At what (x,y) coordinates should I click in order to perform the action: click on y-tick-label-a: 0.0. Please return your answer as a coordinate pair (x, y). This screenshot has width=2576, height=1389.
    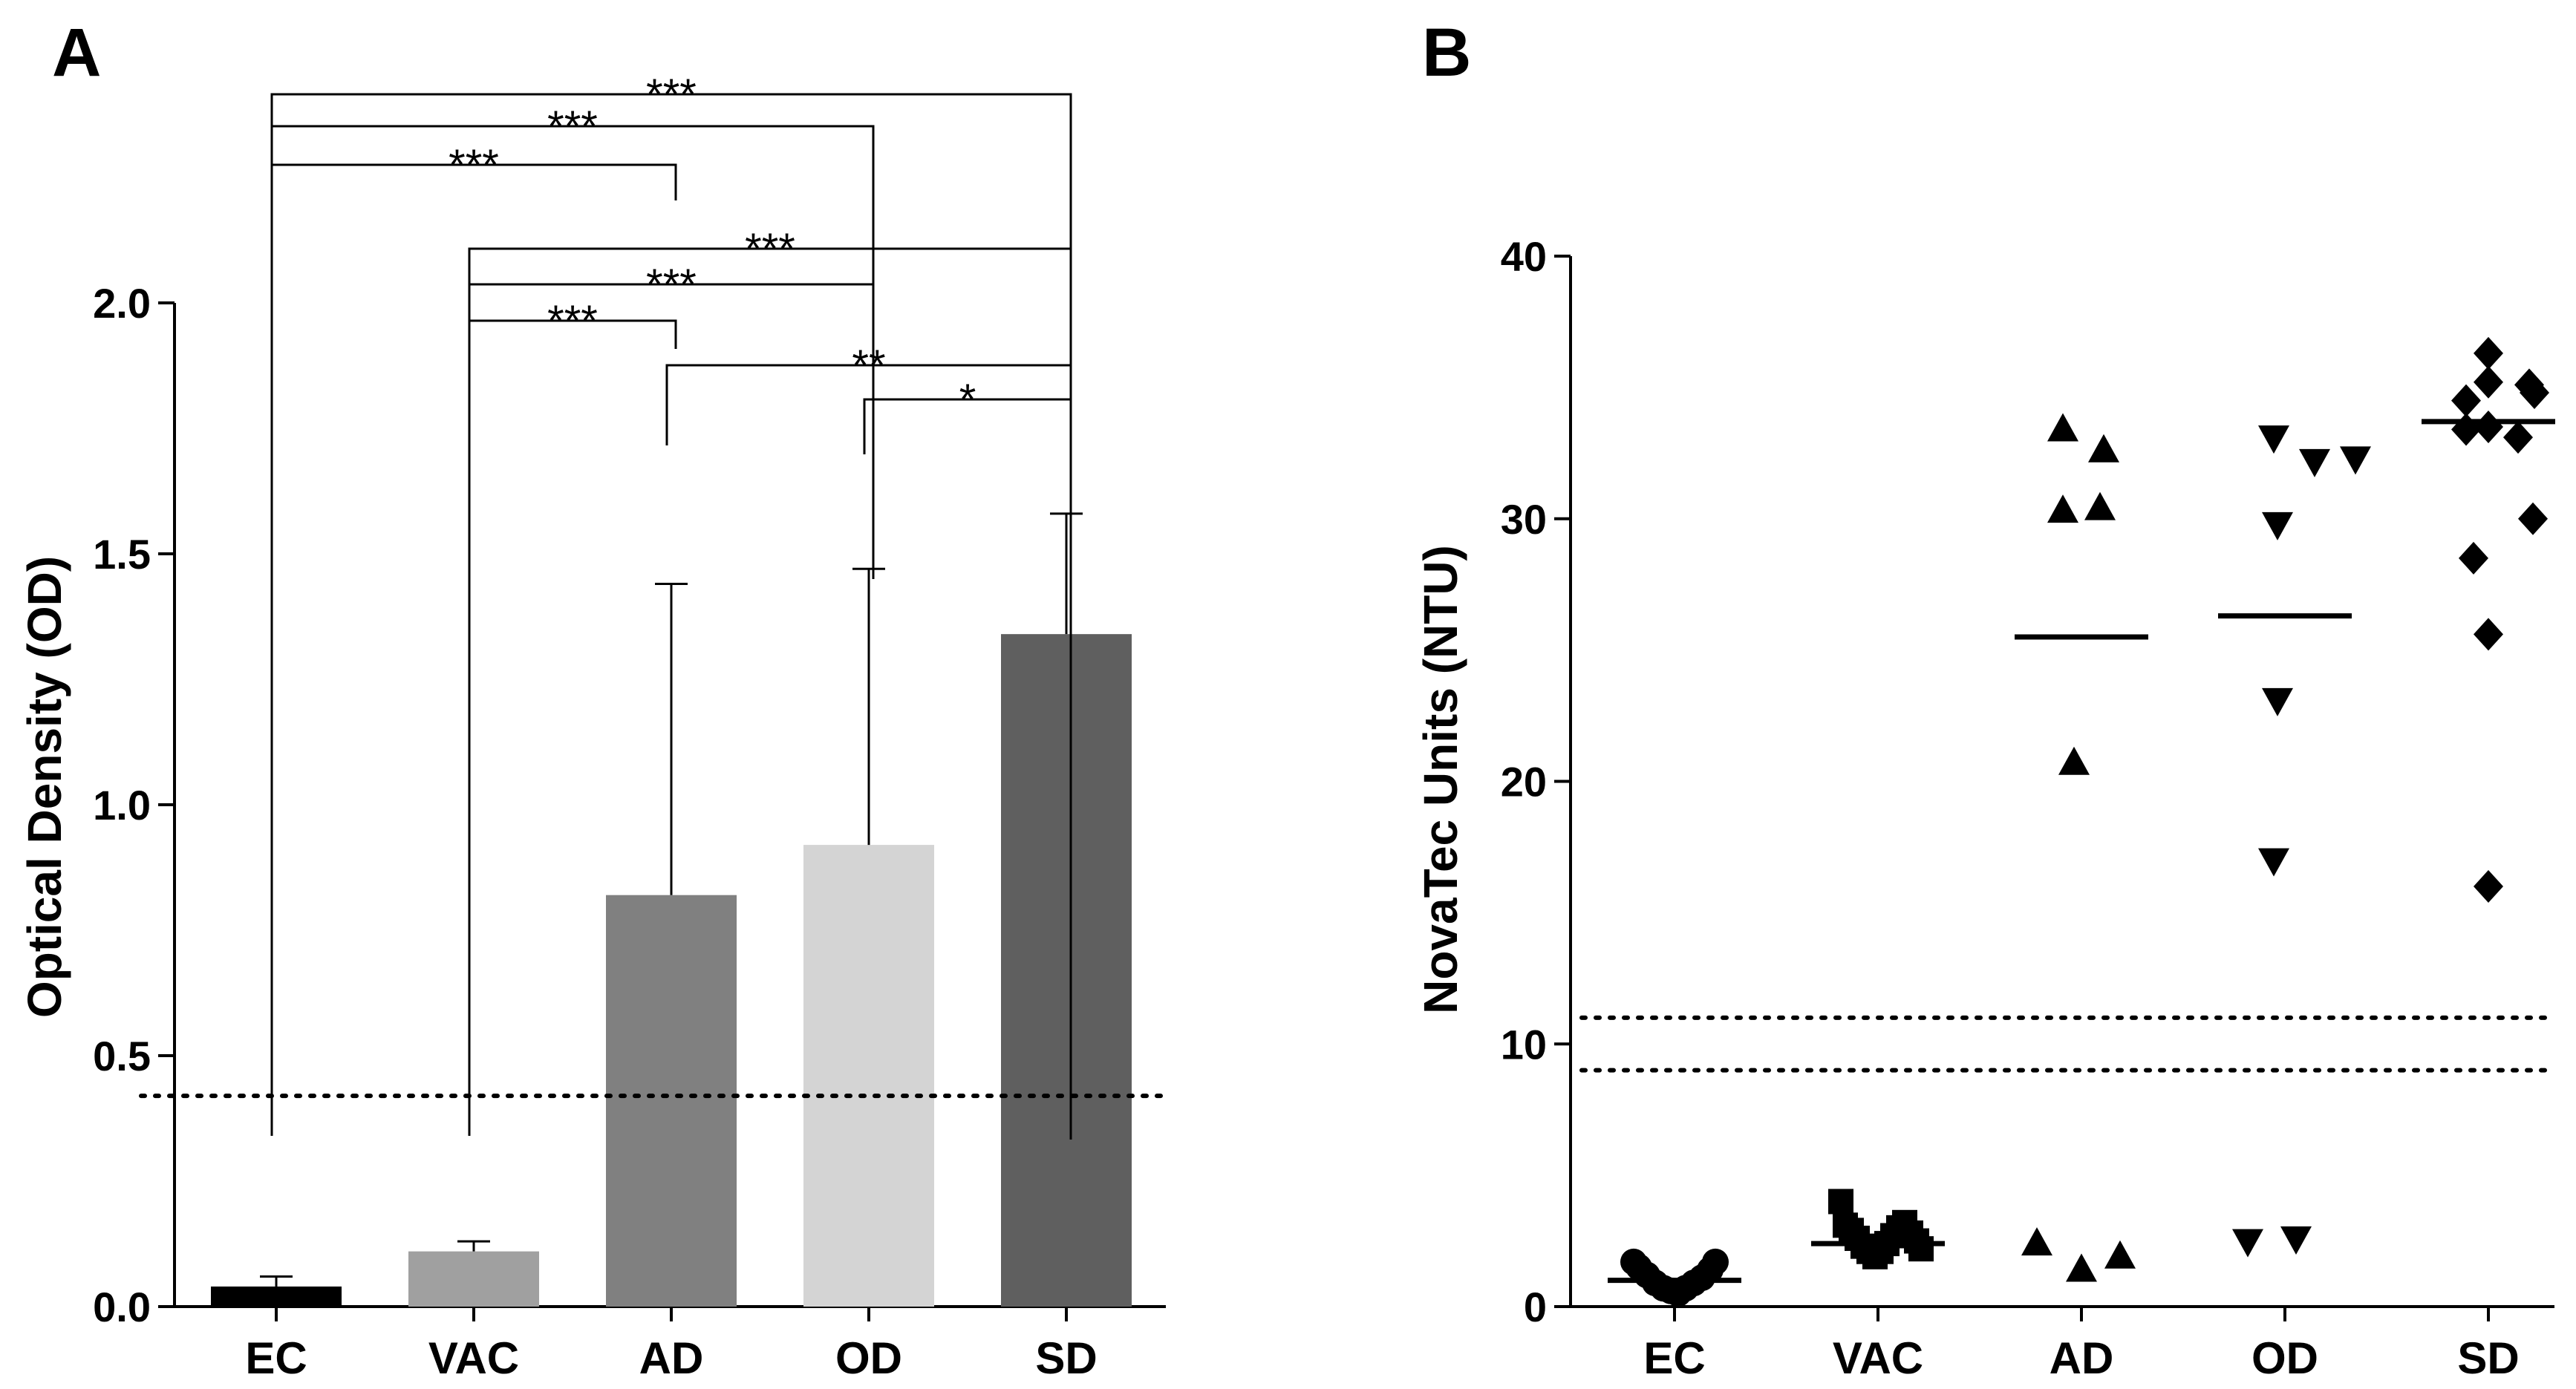
    Looking at the image, I should click on (122, 1307).